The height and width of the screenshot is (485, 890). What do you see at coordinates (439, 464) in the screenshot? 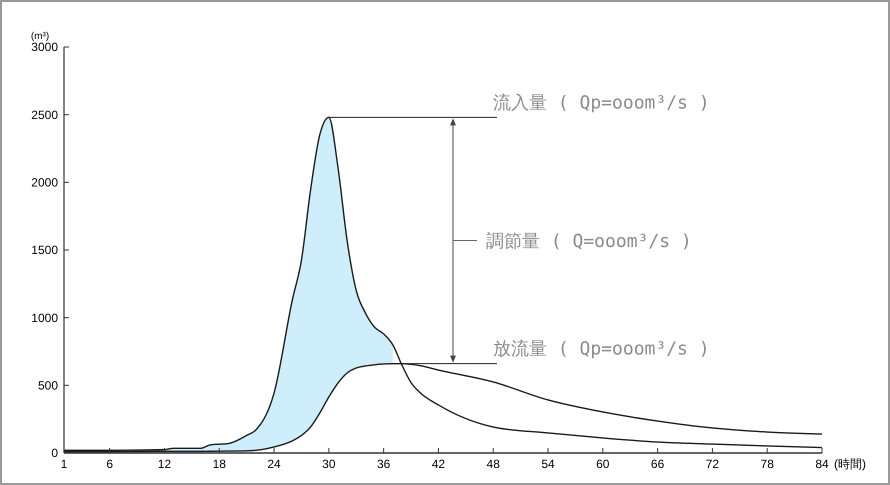
I see `x-tick-label: 42` at bounding box center [439, 464].